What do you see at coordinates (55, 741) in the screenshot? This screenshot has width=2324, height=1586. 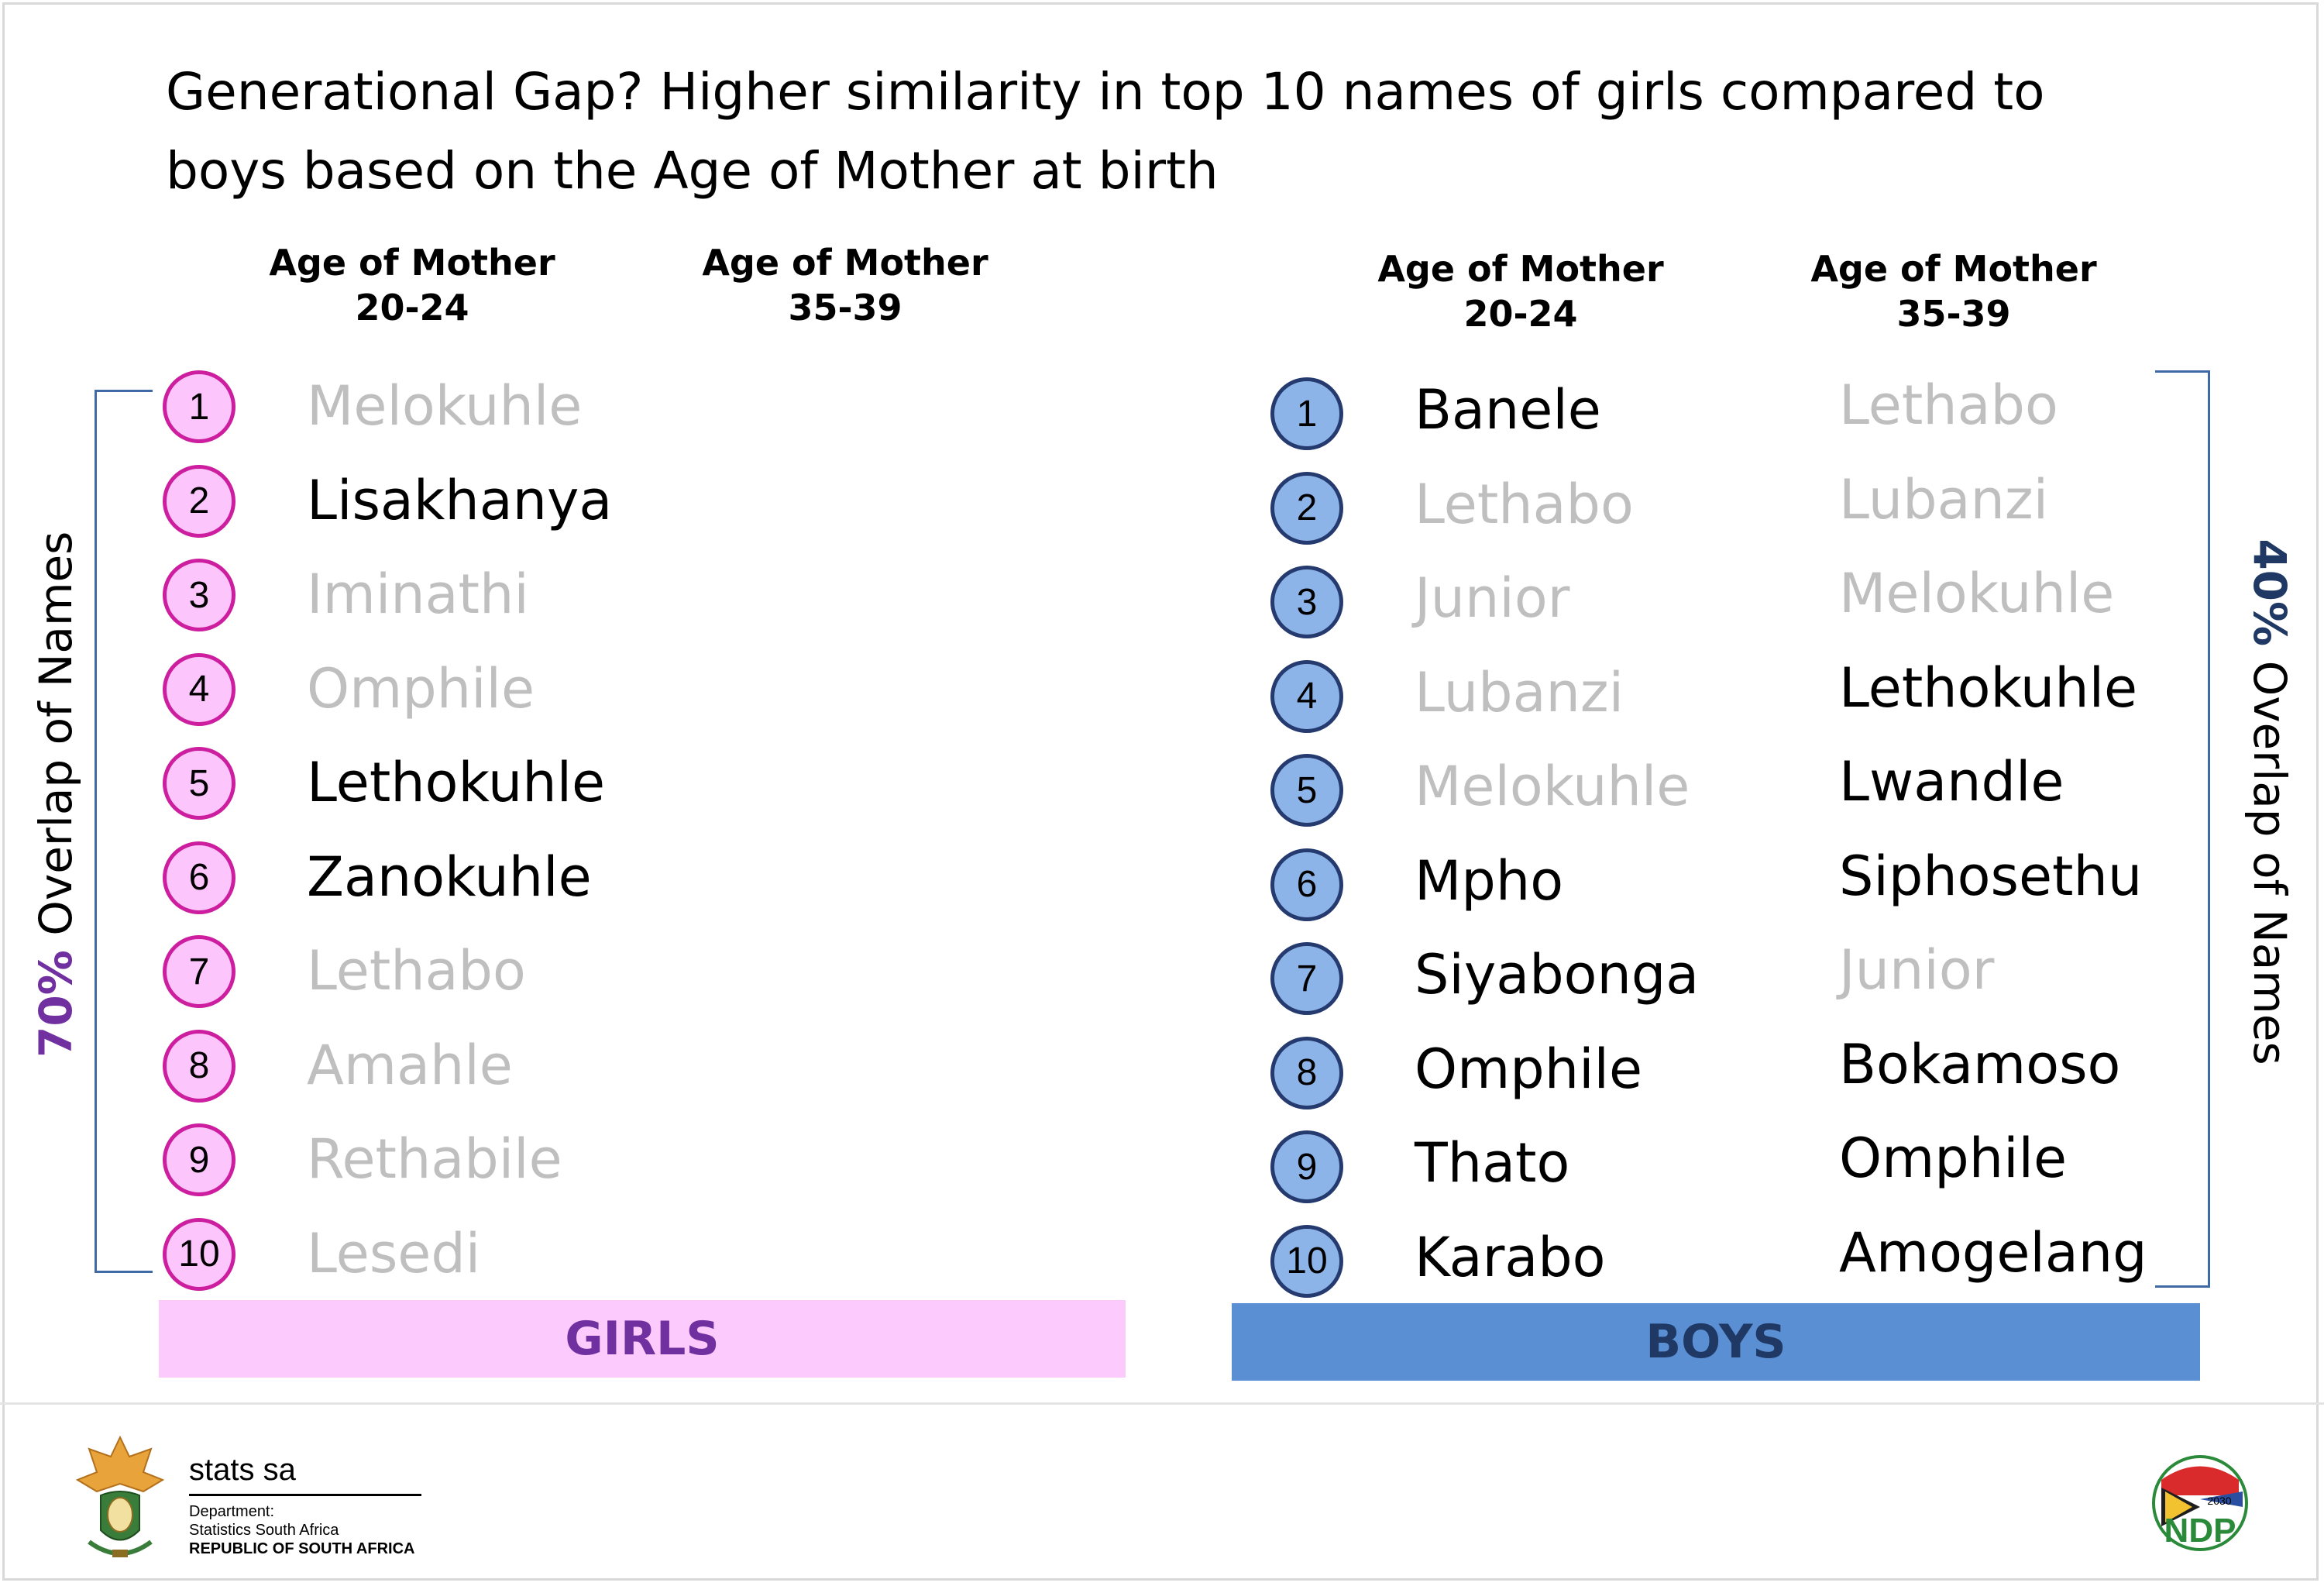 I see `girls-overlap-text: Overlap of Names` at bounding box center [55, 741].